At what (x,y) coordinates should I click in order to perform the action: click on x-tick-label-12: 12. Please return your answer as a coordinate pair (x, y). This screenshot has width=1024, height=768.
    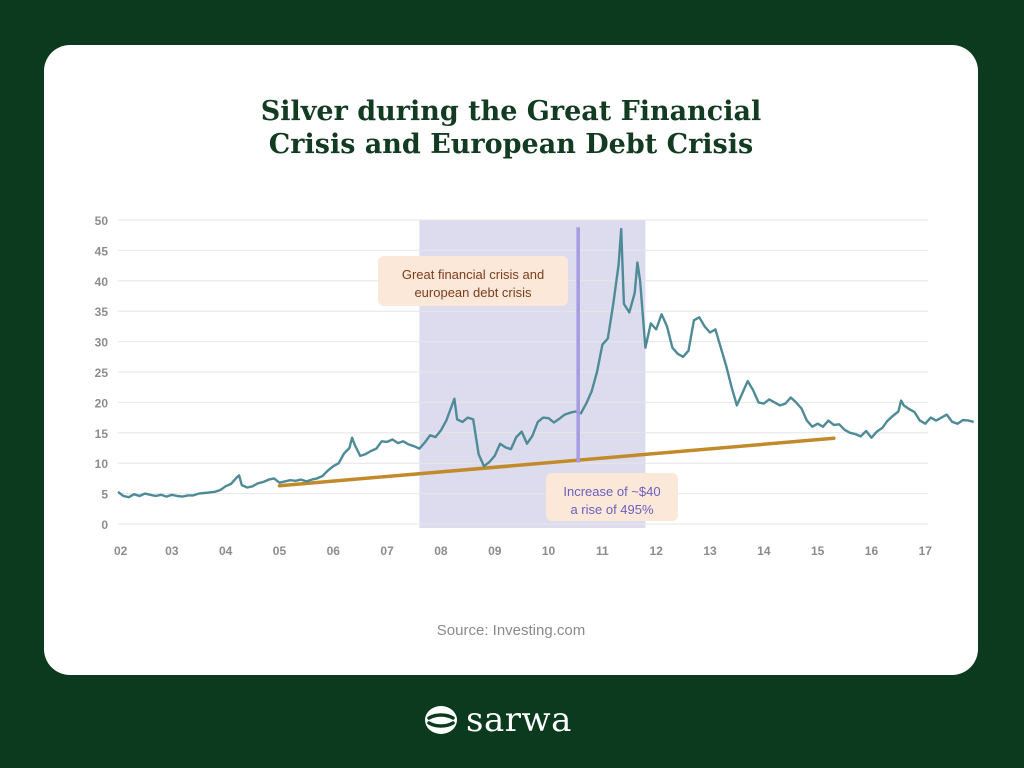
    Looking at the image, I should click on (657, 551).